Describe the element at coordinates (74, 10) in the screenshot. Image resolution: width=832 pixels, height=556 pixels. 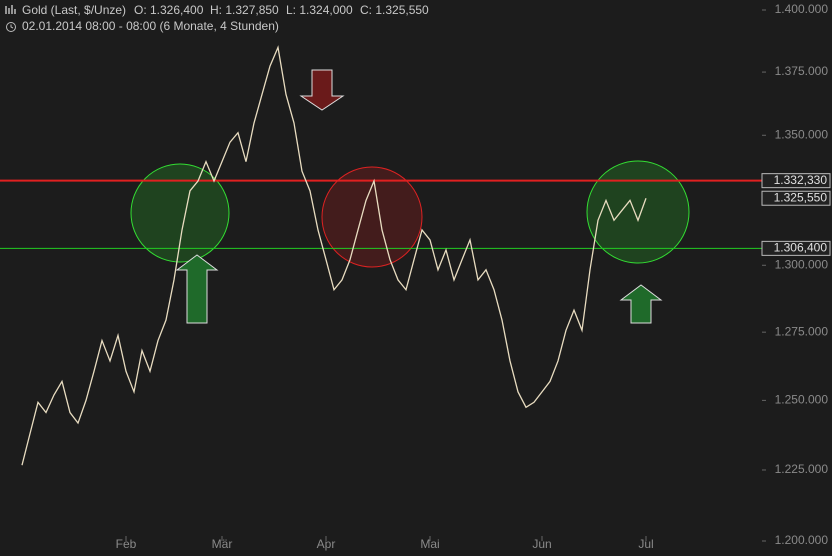
I see `chart-title: Gold (Last, $/Unze)` at that location.